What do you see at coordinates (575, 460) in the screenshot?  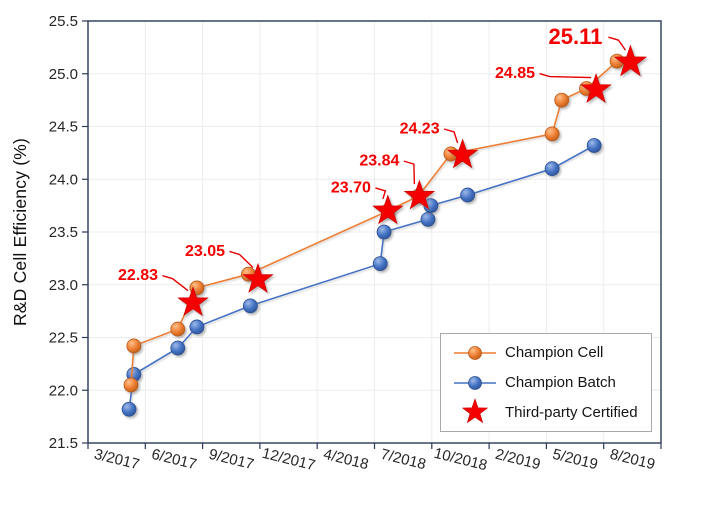 I see `x-tick-label: 5/2019` at bounding box center [575, 460].